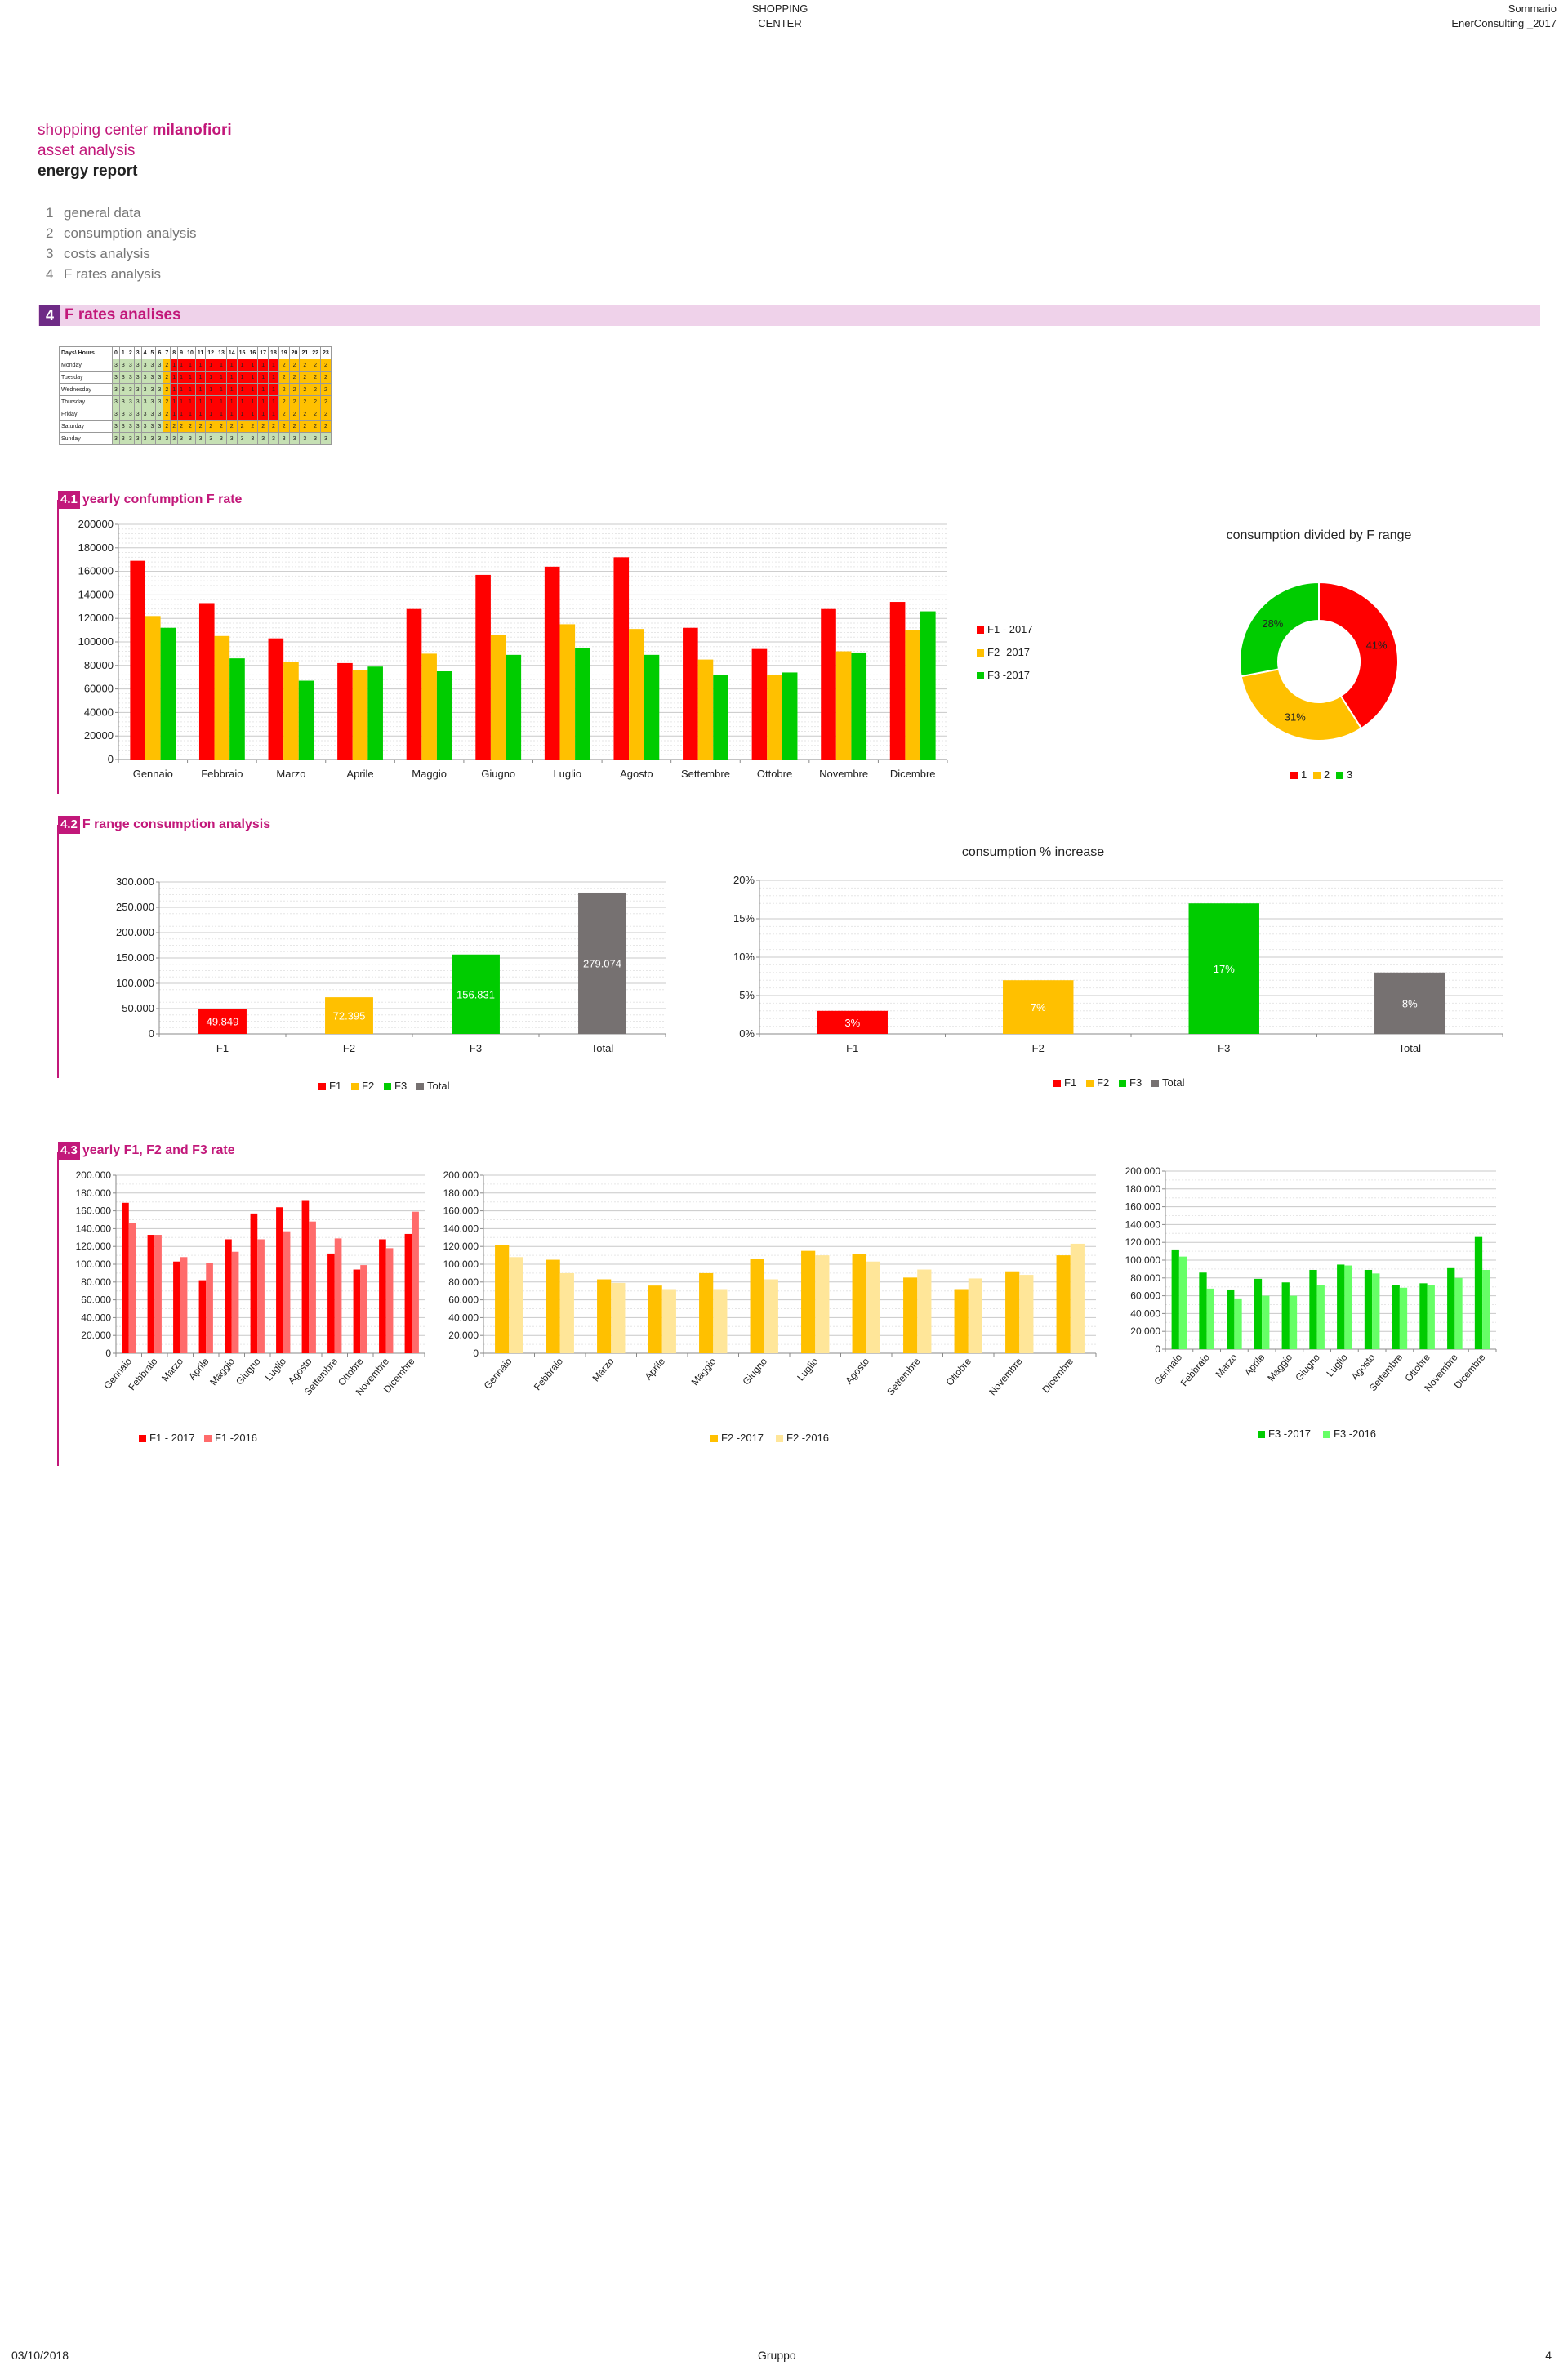 This screenshot has height=2370, width=1568. What do you see at coordinates (96, 1335) in the screenshot?
I see `y-tick-label: 20.000` at bounding box center [96, 1335].